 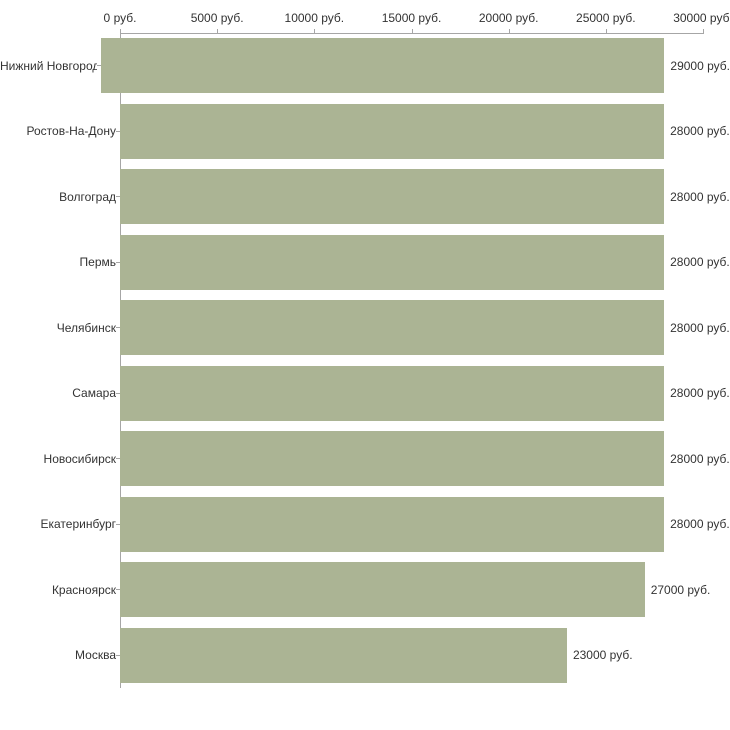 I want to click on x-axis-line, so click(x=412, y=33).